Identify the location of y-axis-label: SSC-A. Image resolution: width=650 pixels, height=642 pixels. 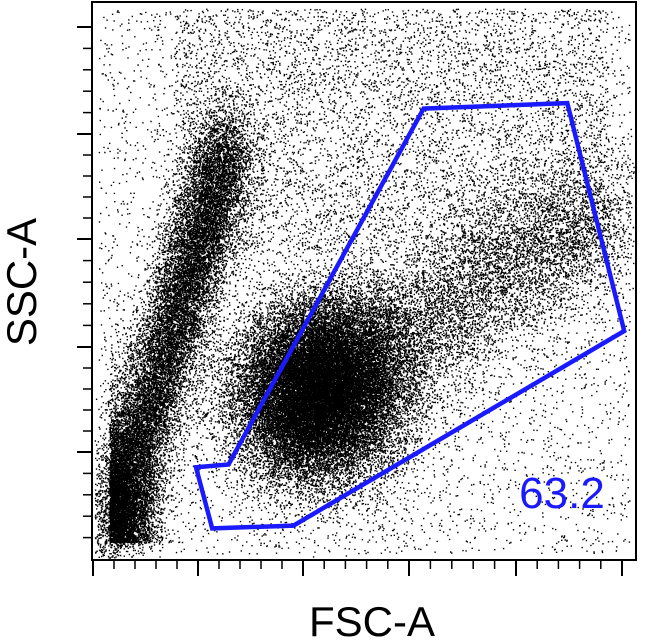
(22, 282).